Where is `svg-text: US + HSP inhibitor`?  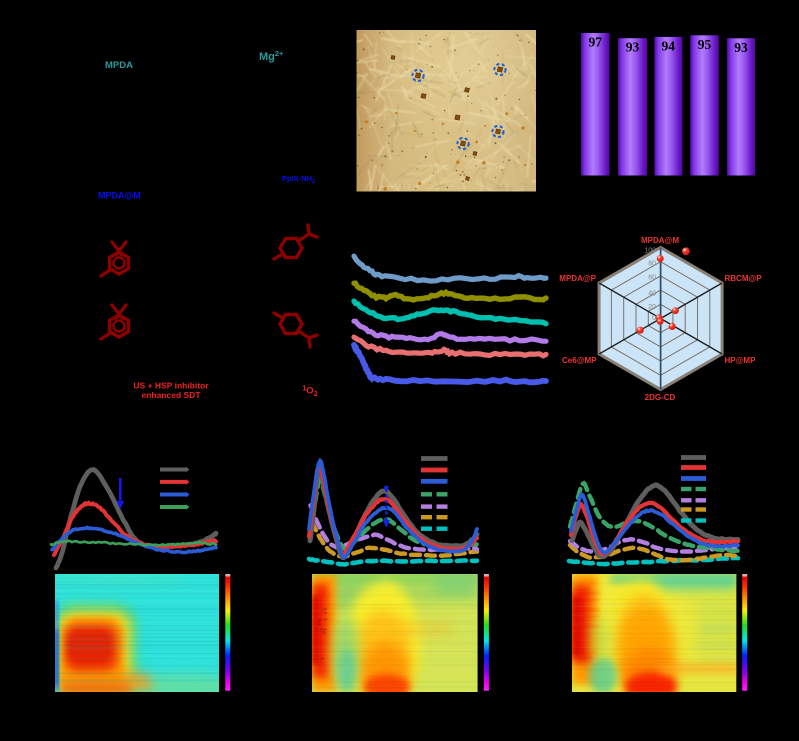 svg-text: US + HSP inhibitor is located at coordinates (171, 386).